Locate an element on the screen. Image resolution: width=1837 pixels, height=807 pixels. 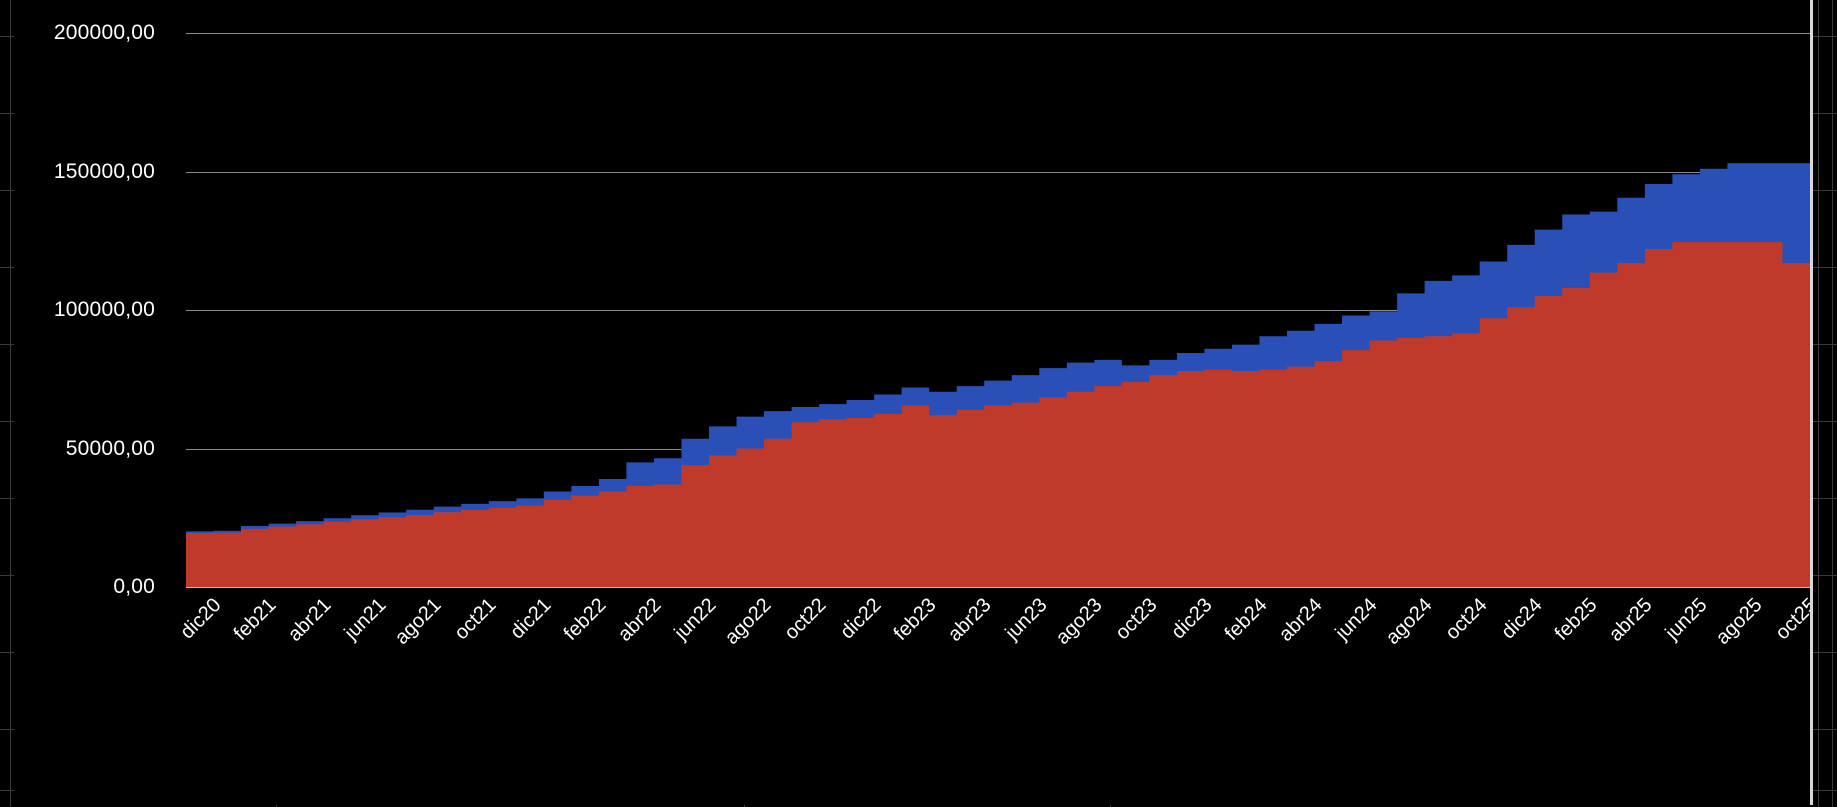
y-tick-label: 50000,00 is located at coordinates (110, 448).